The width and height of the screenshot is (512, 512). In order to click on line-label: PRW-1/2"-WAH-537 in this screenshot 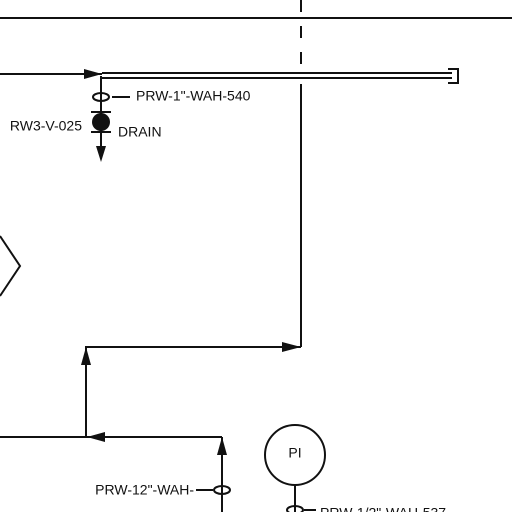, I will do `click(383, 508)`.